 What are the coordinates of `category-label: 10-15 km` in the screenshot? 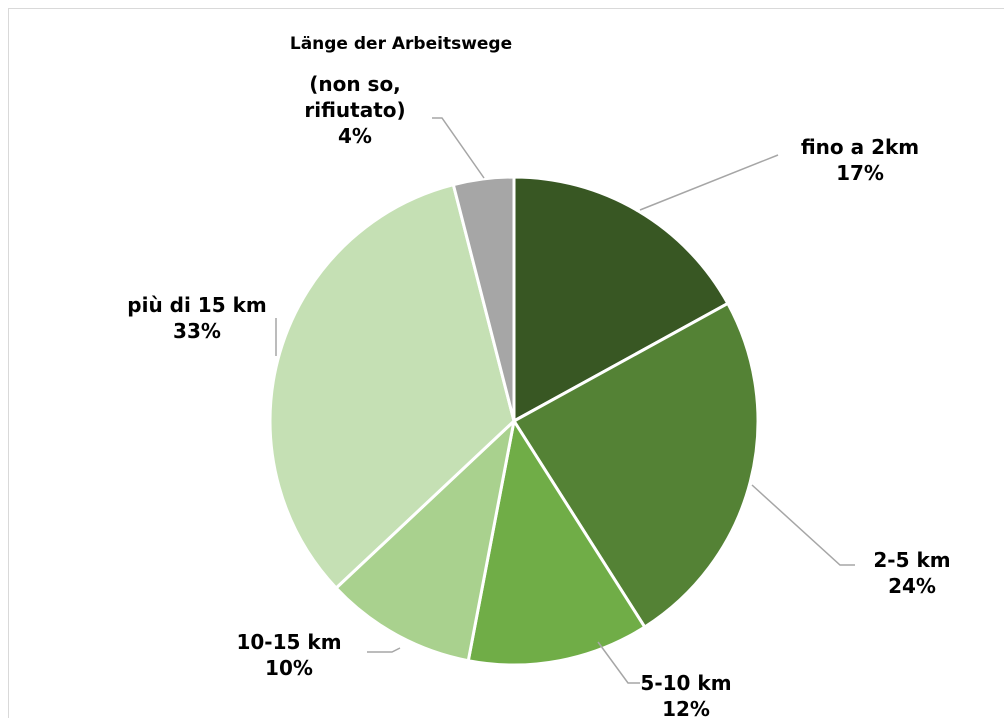 It's located at (289, 642).